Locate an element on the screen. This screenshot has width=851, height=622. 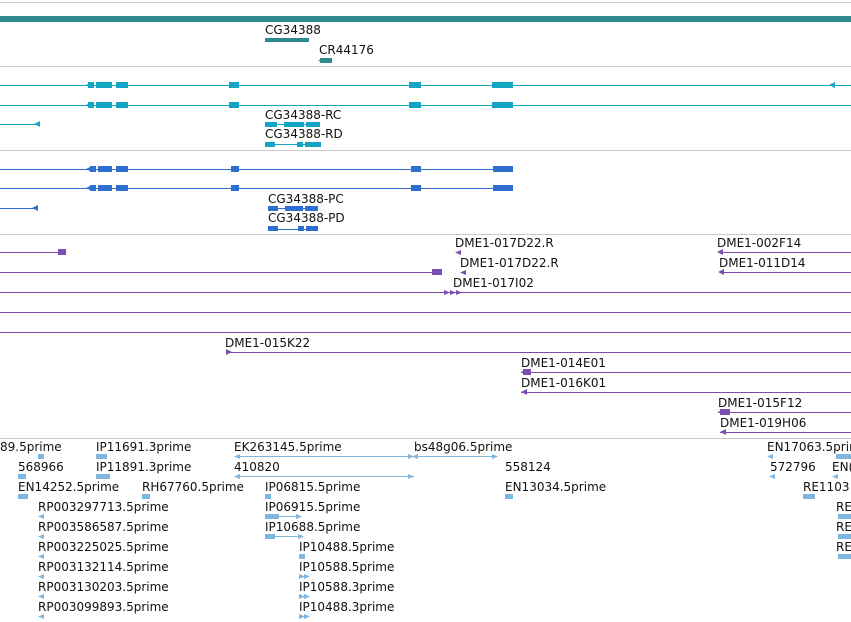
est-label: IP10588.3prime is located at coordinates (347, 587).